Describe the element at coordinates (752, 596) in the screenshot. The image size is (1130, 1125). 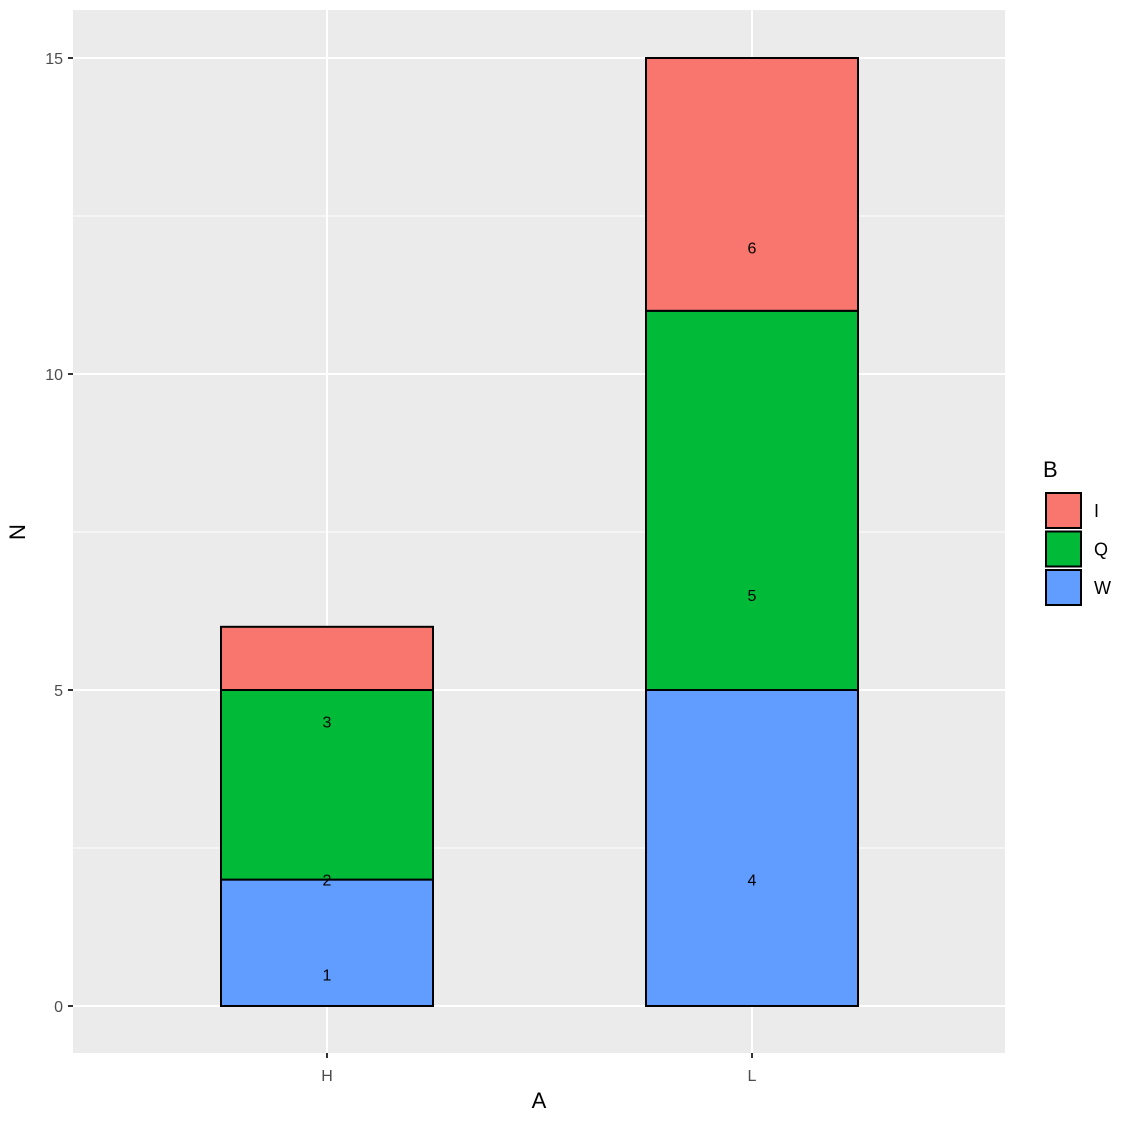
I see `bar-label: 5` at that location.